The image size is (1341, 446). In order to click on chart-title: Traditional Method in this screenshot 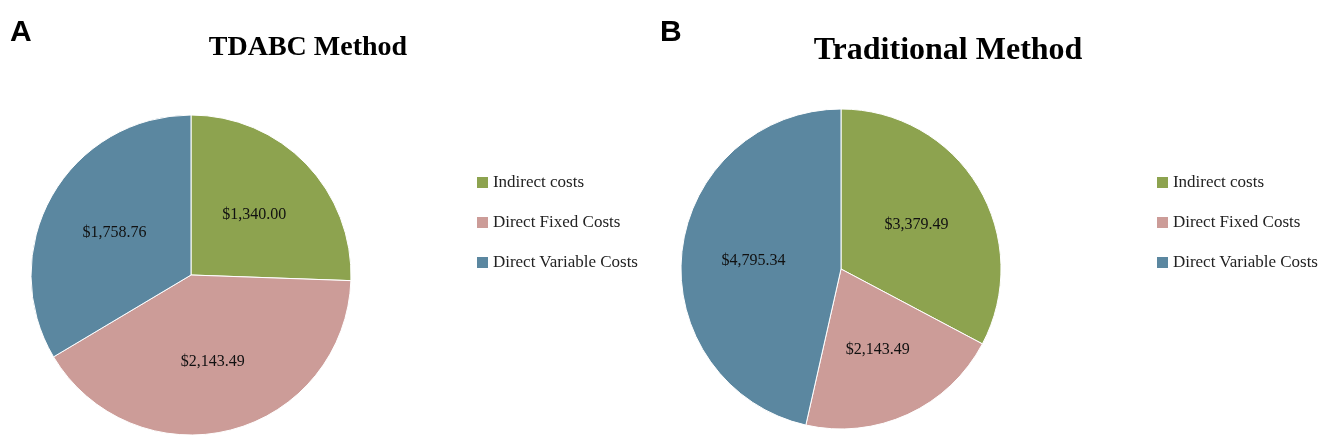, I will do `click(948, 48)`.